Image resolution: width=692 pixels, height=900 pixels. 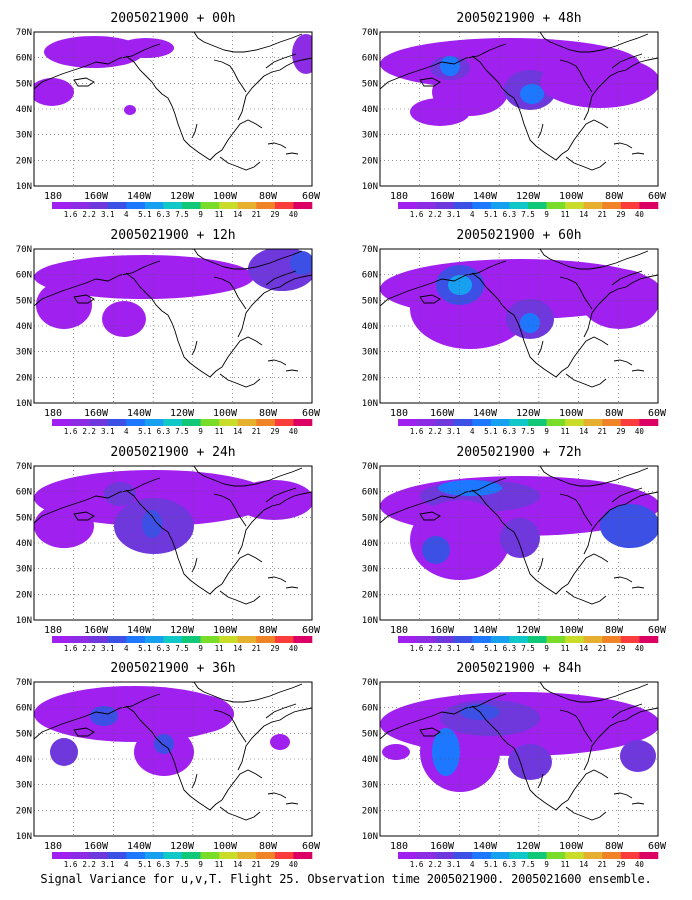 What do you see at coordinates (370, 734) in the screenshot?
I see `lat-tick-label: 50N` at bounding box center [370, 734].